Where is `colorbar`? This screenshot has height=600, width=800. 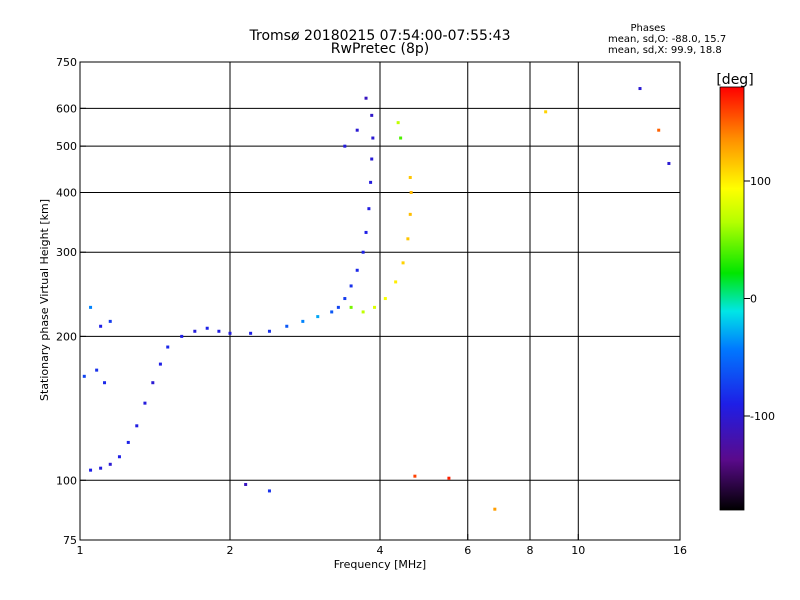
colorbar is located at coordinates (732, 298).